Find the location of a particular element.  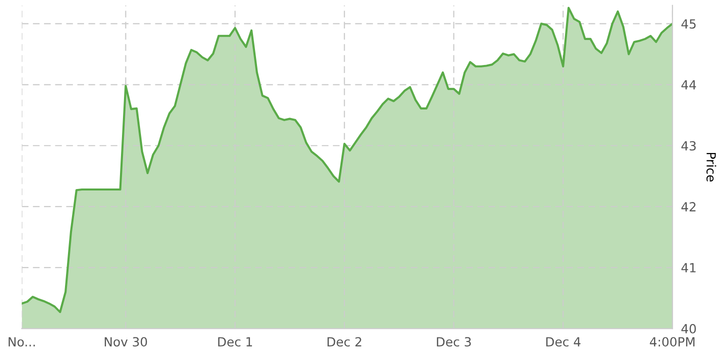

x-tick-label: Dec 4 is located at coordinates (563, 342).